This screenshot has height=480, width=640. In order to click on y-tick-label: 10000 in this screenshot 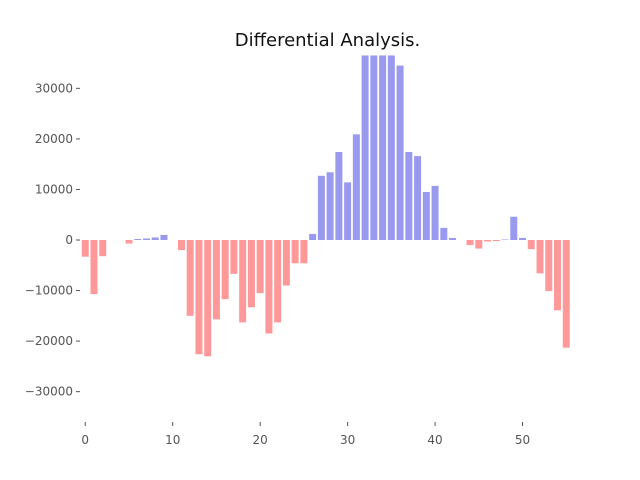, I will do `click(54, 189)`.